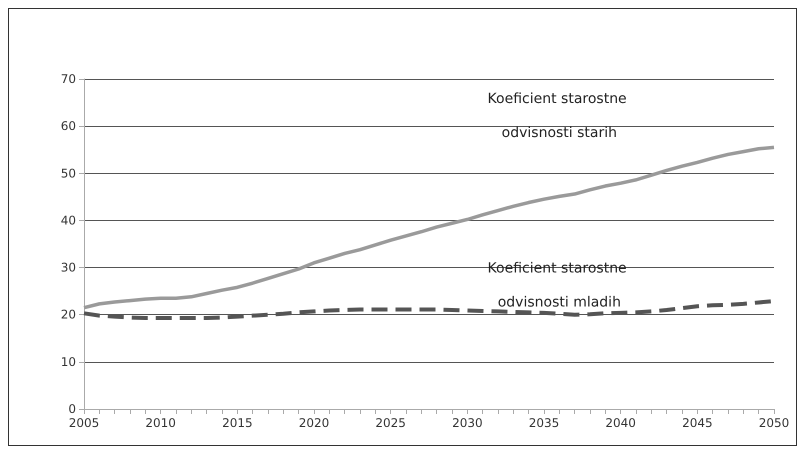  What do you see at coordinates (68, 361) in the screenshot?
I see `y-tick-label: 10` at bounding box center [68, 361].